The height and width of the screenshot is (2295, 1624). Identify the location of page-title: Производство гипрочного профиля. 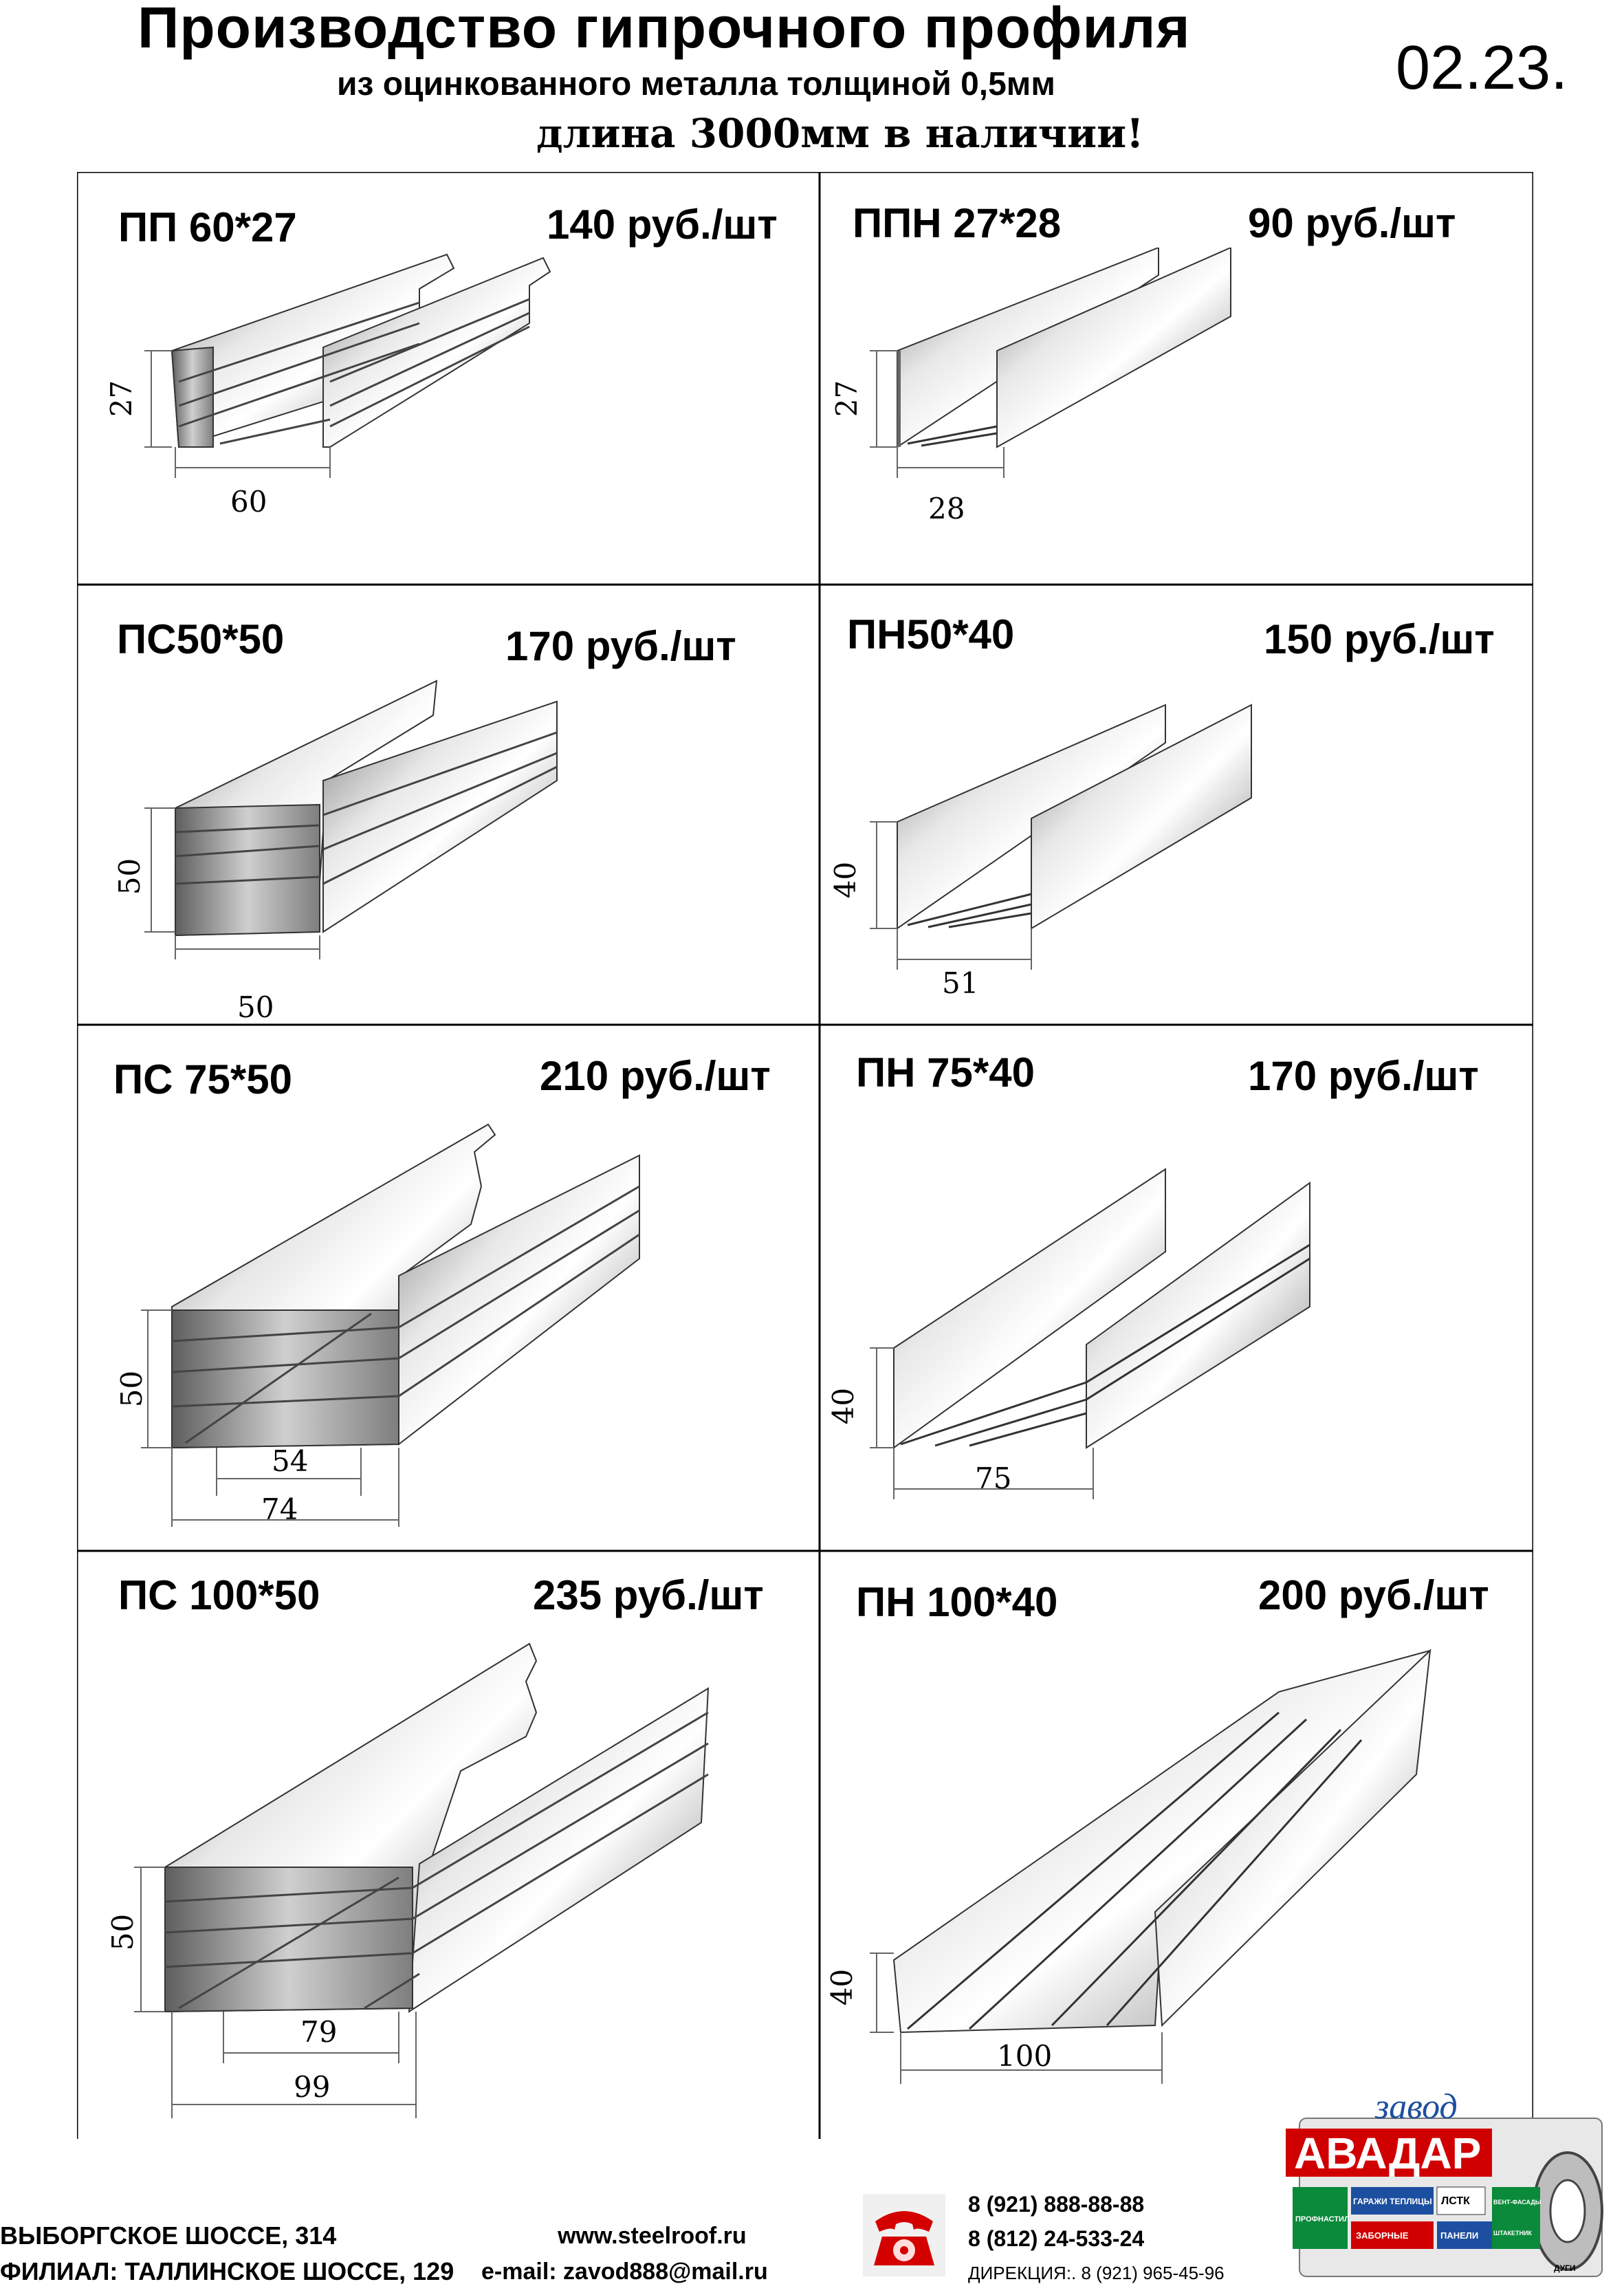
(664, 30).